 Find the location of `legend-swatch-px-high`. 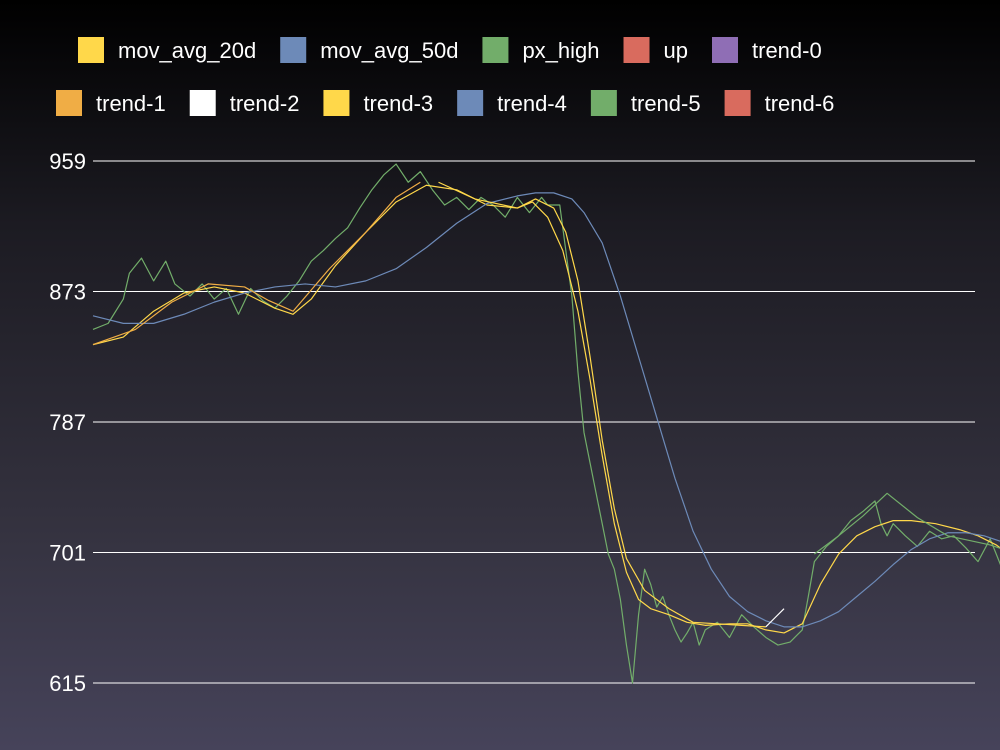

legend-swatch-px-high is located at coordinates (495, 50).